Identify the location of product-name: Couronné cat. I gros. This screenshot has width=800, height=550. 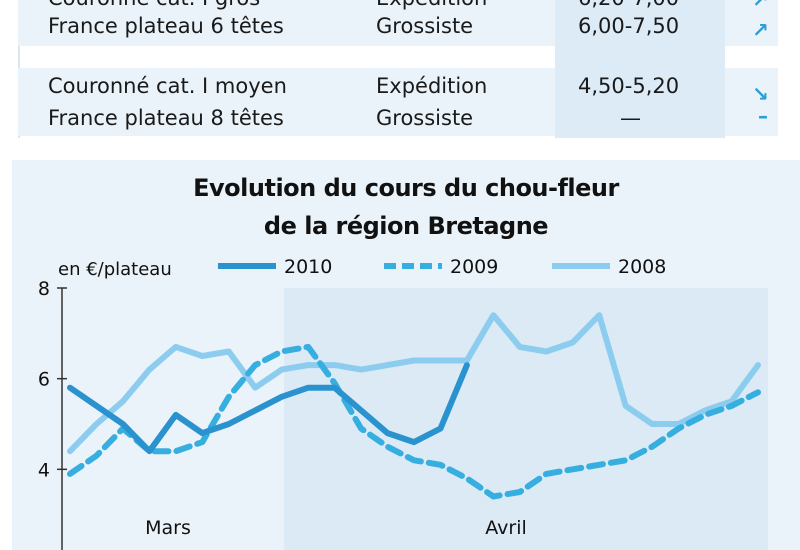
(154, 5).